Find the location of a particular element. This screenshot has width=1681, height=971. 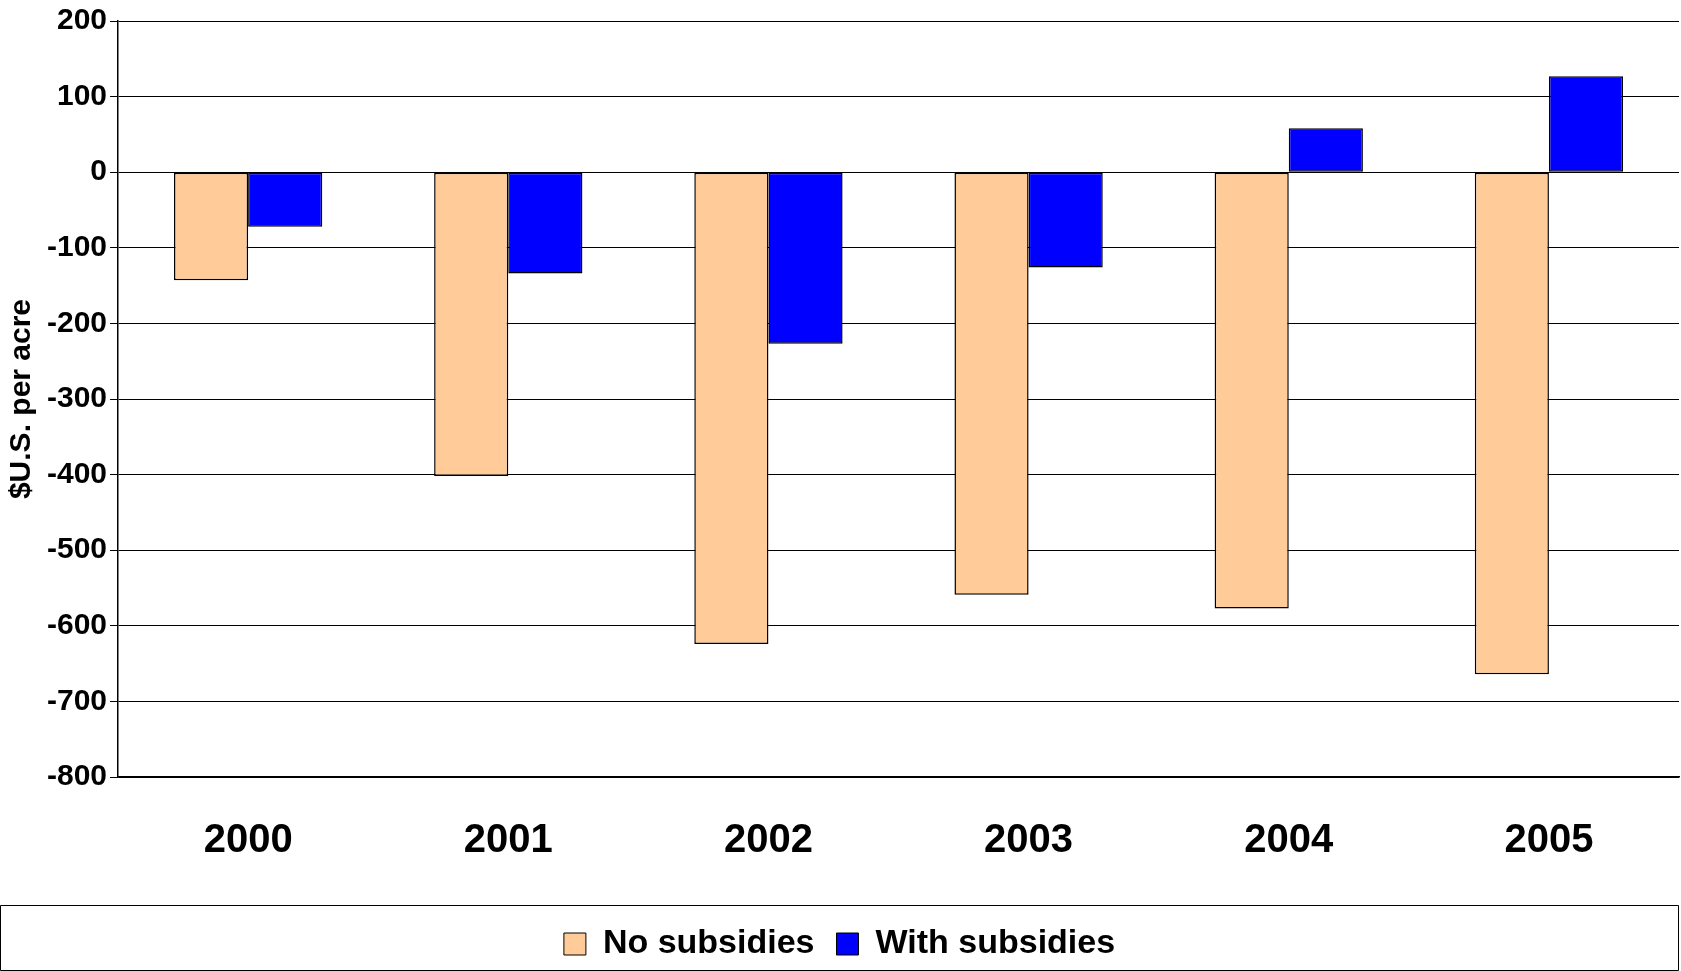

x-tick-label: 2004 is located at coordinates (1289, 838).